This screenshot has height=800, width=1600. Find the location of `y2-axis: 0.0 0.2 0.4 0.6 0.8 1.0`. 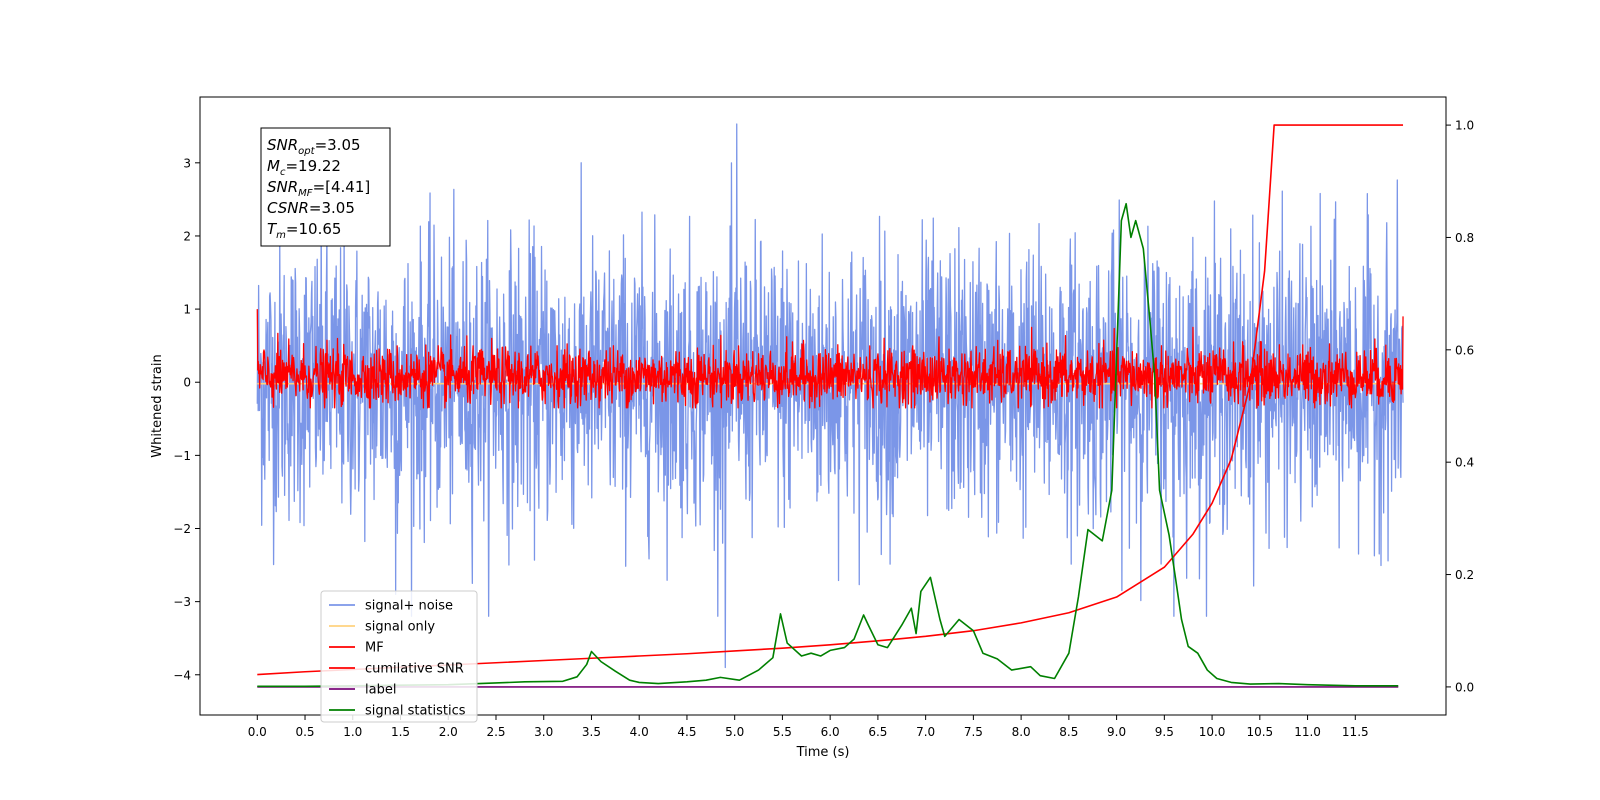

y2-axis: 0.0 0.2 0.4 0.6 0.8 1.0 is located at coordinates (1460, 406).